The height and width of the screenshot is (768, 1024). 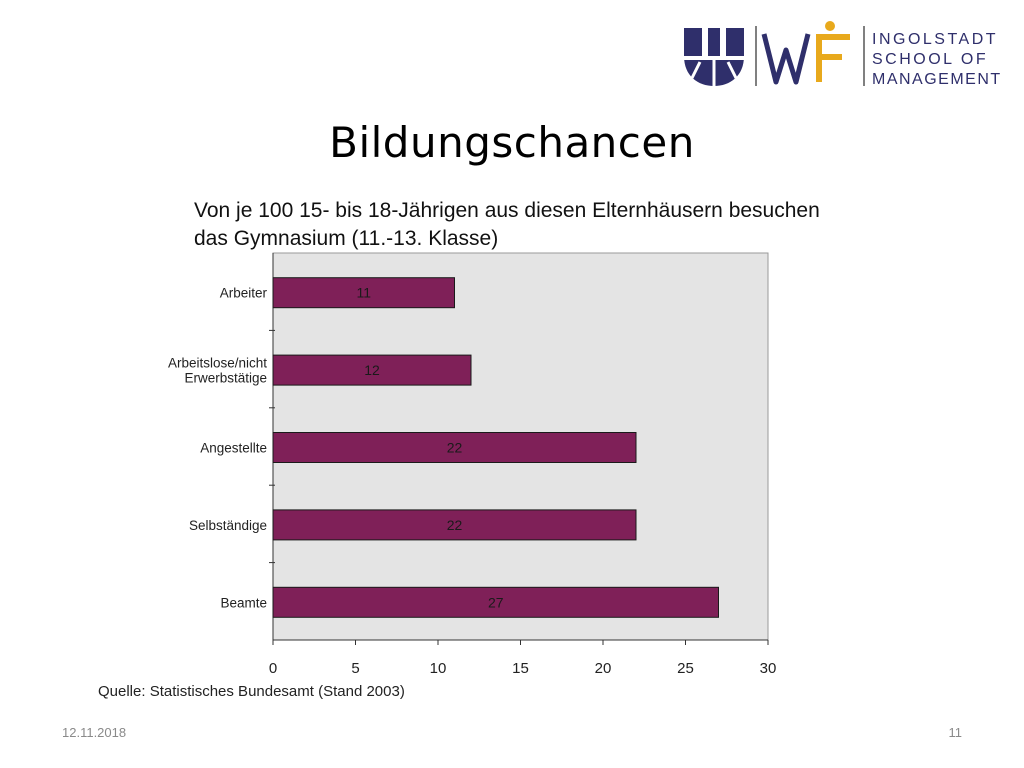 I want to click on x-tick-label: 5, so click(x=355, y=668).